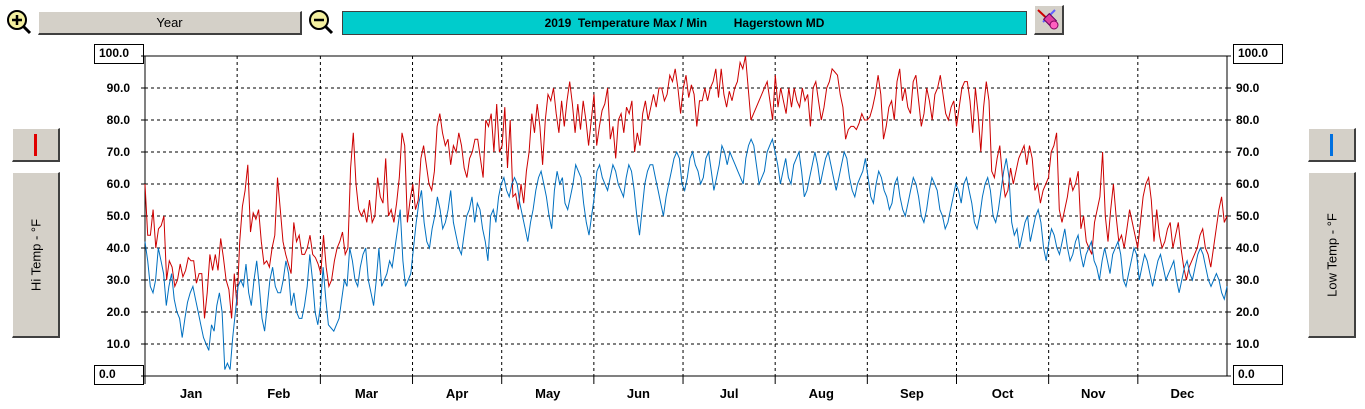  I want to click on range-selector-button: Year, so click(170, 23).